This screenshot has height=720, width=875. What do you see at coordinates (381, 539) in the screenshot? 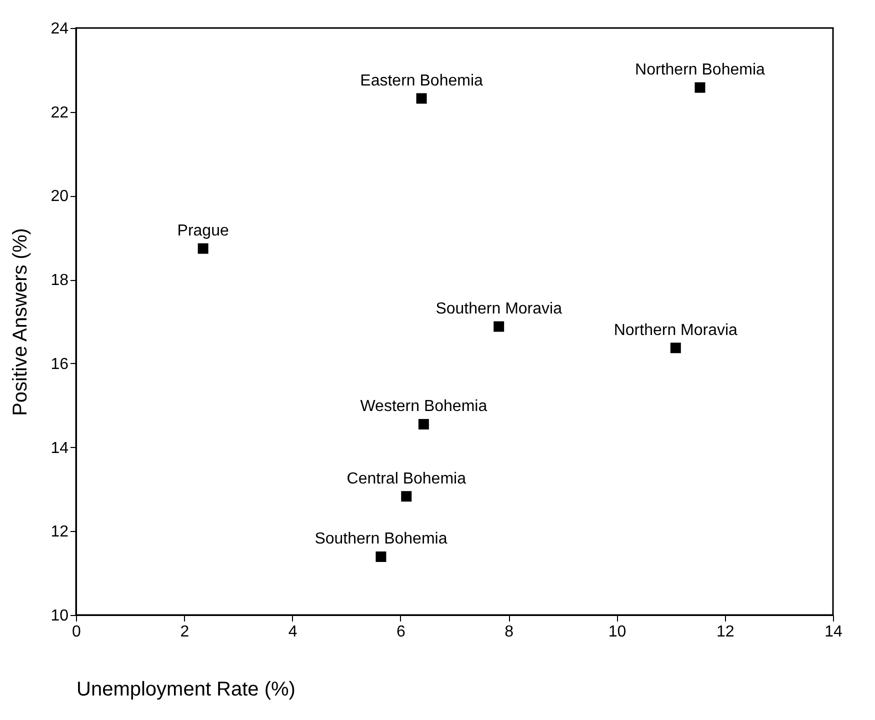
I see `series-label: Southern Bohemia` at bounding box center [381, 539].